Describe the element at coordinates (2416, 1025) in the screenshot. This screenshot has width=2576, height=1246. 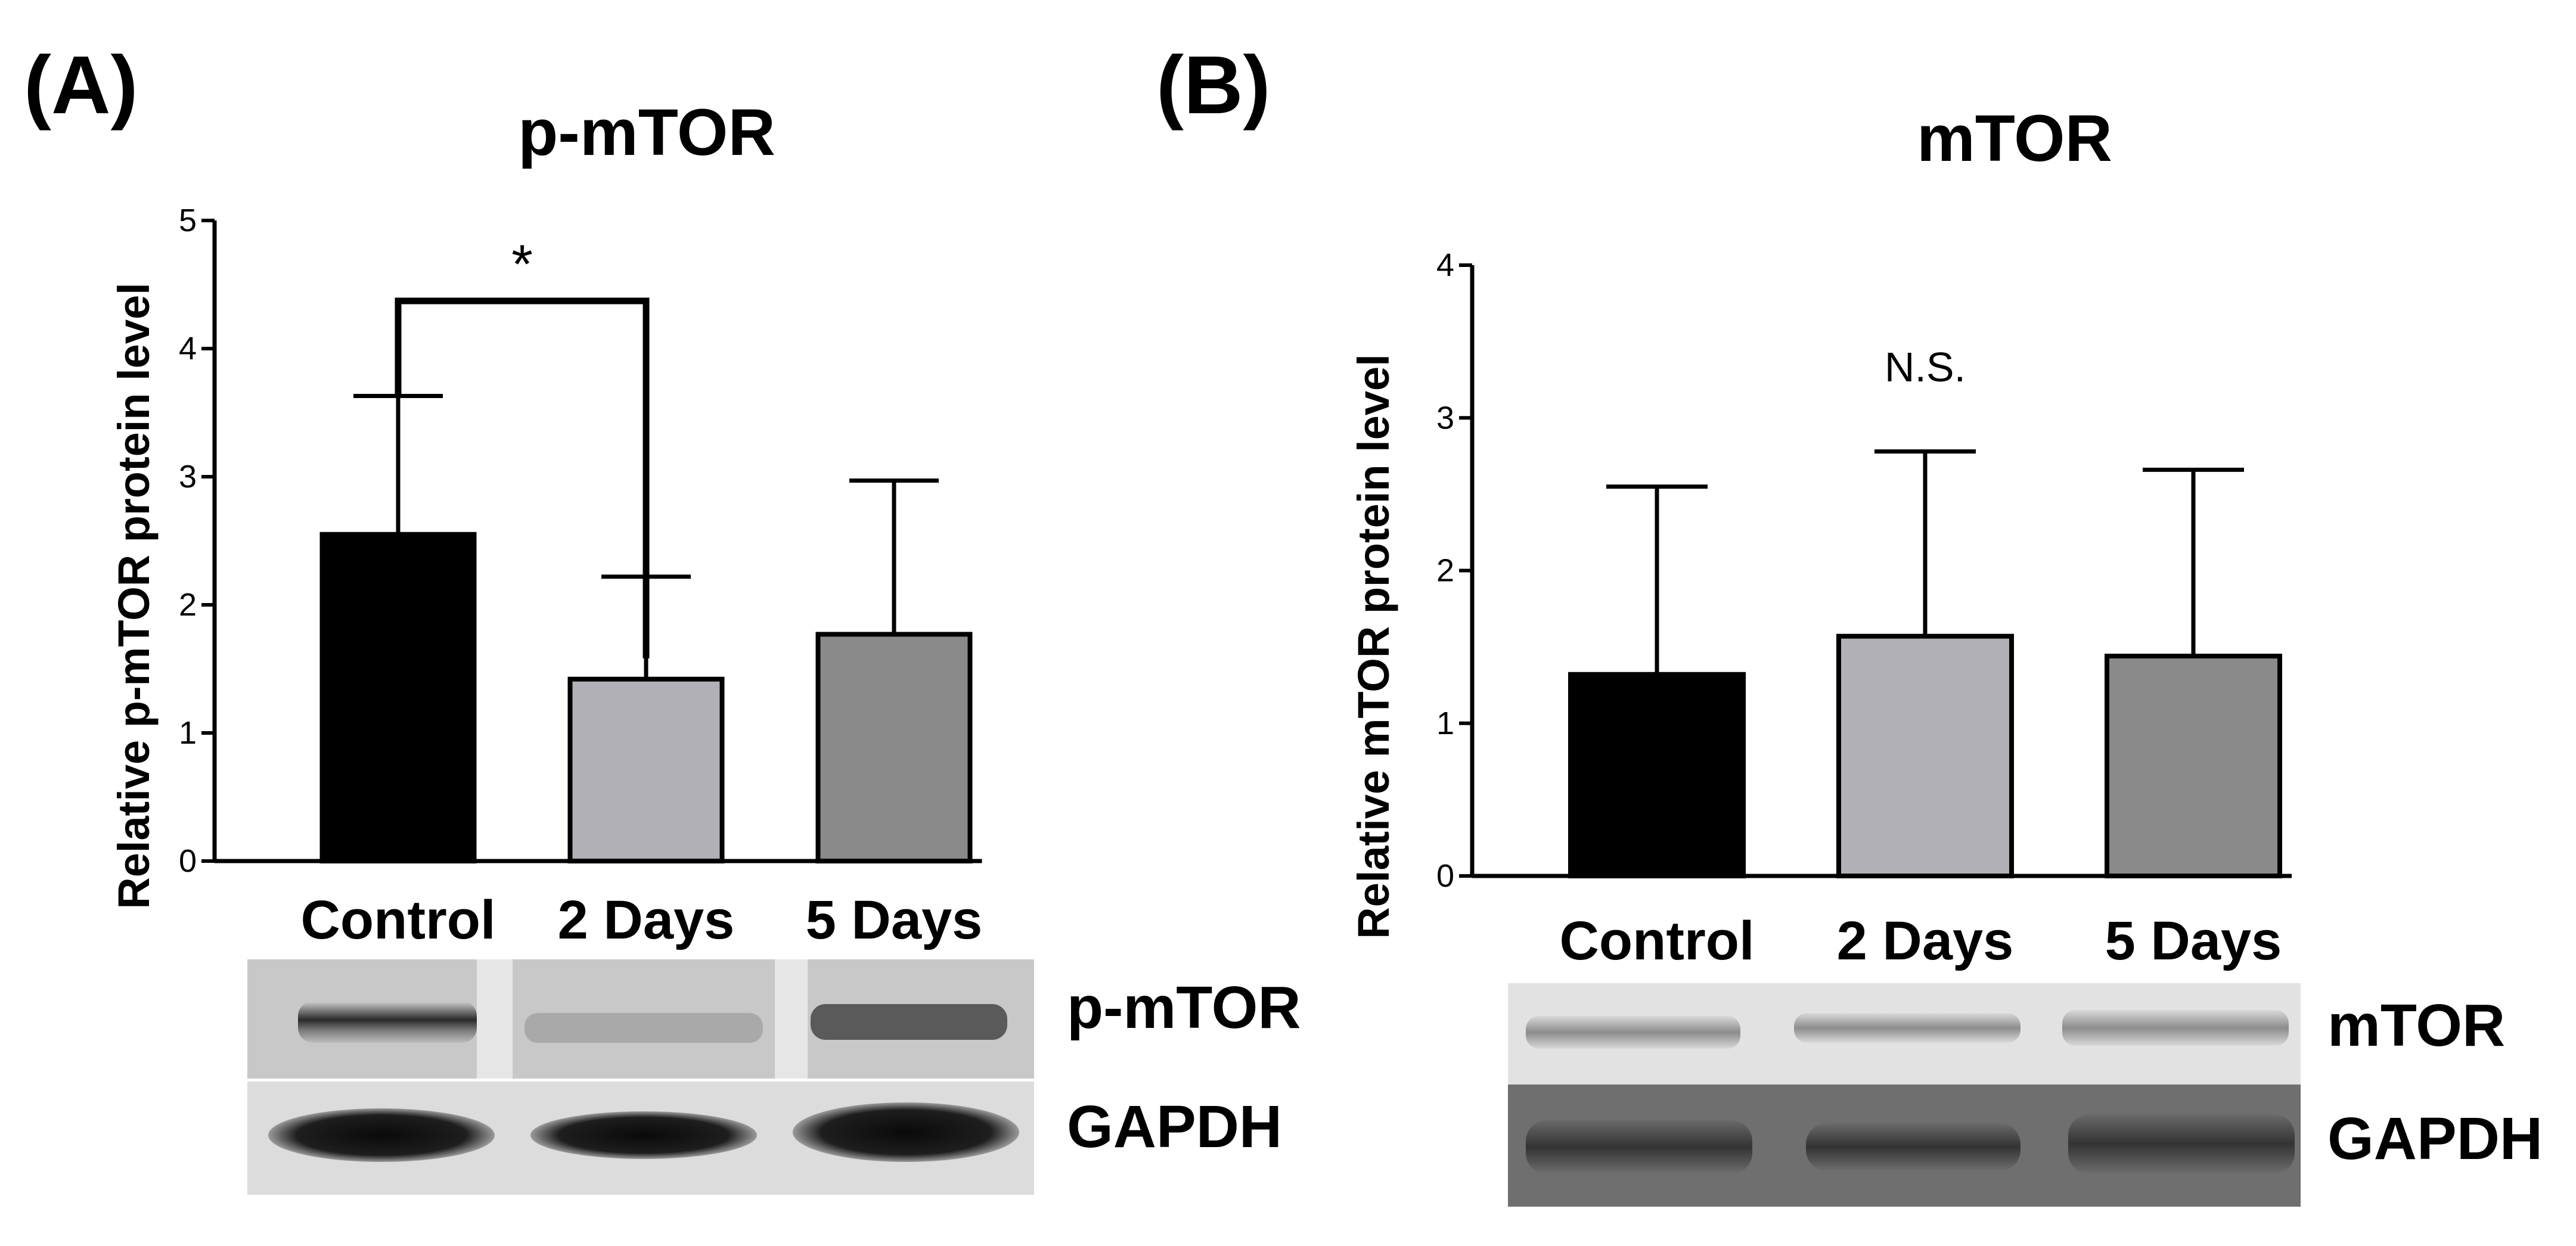
I see `blot-b-label-top: mTOR` at that location.